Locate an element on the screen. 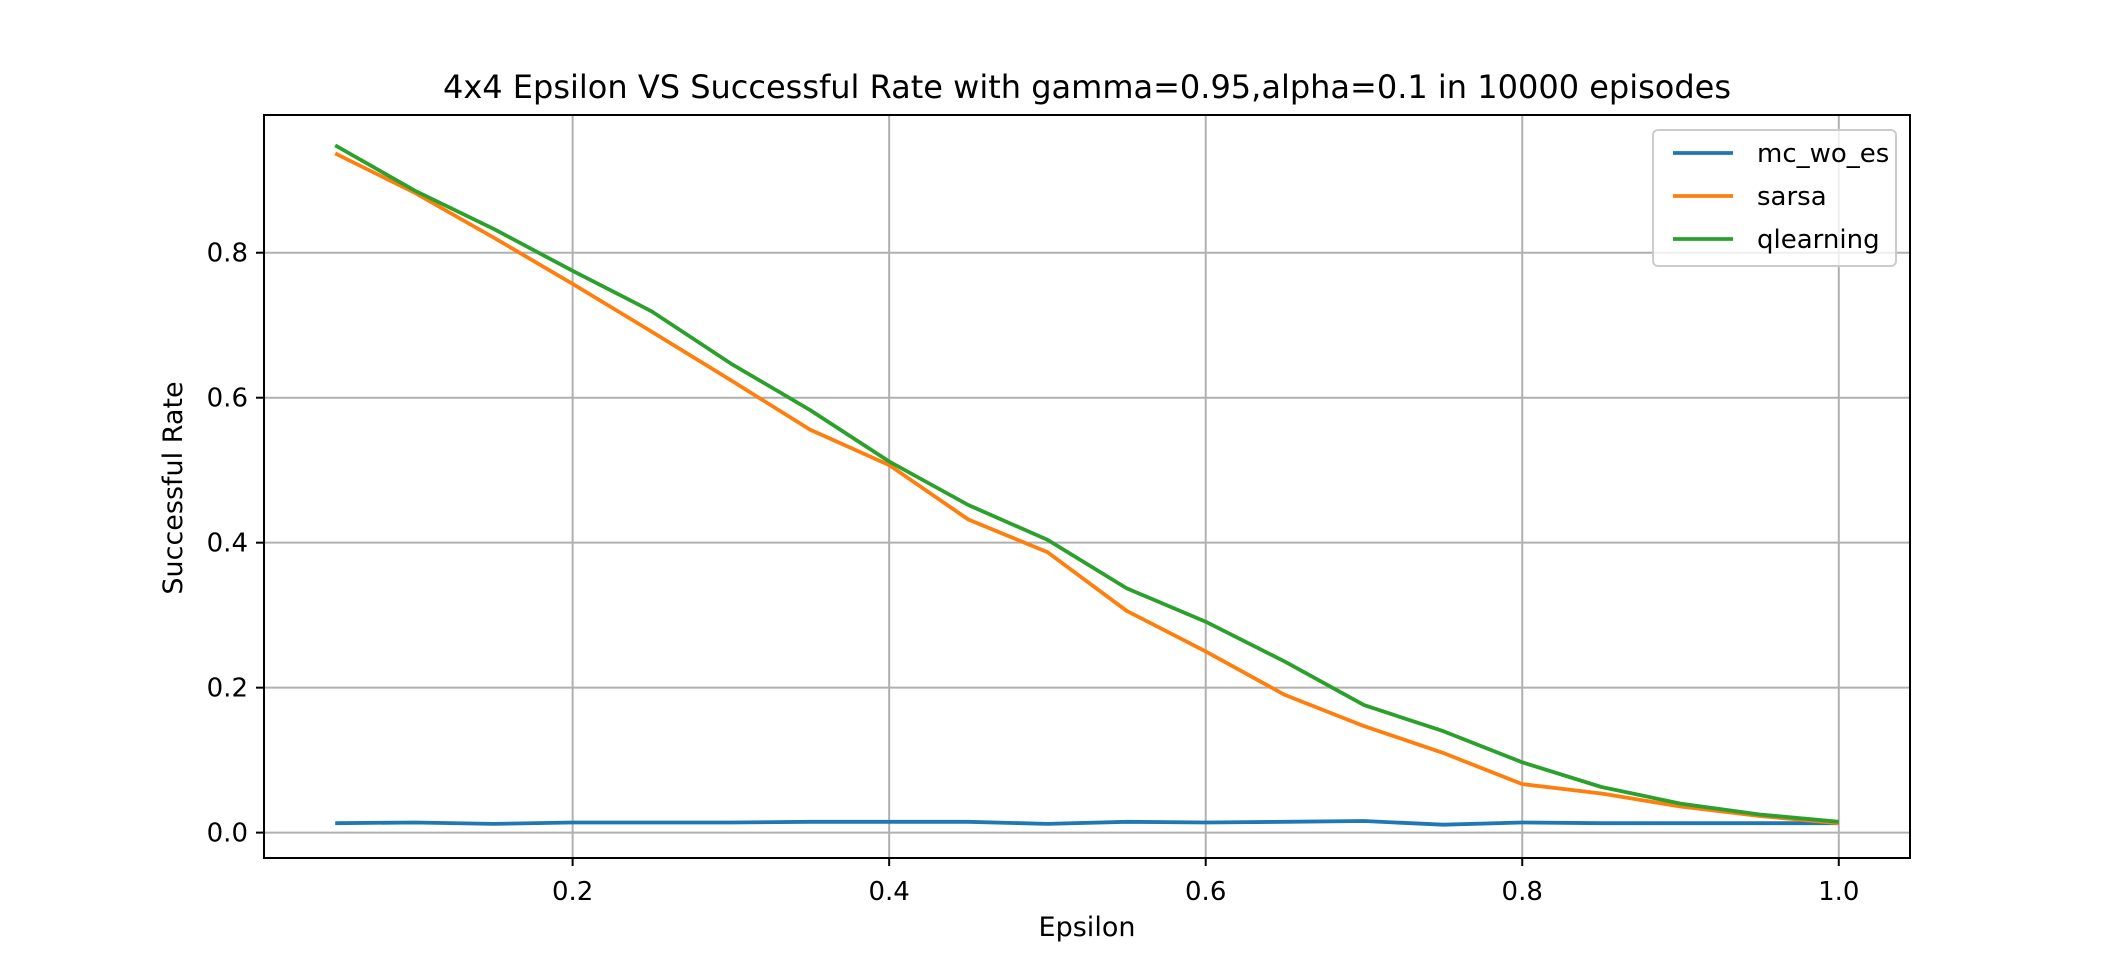  legend-entry: sarsa is located at coordinates (1750, 197).